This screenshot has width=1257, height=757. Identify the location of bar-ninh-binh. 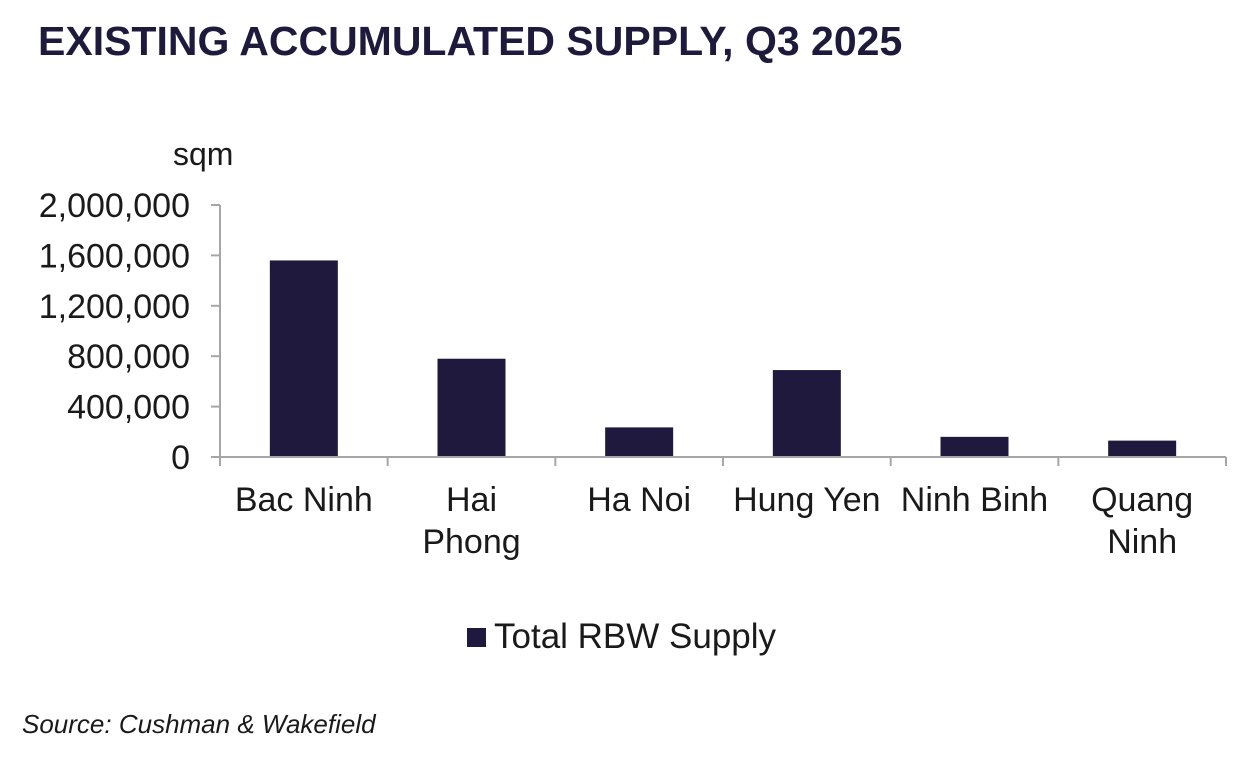
(974, 446).